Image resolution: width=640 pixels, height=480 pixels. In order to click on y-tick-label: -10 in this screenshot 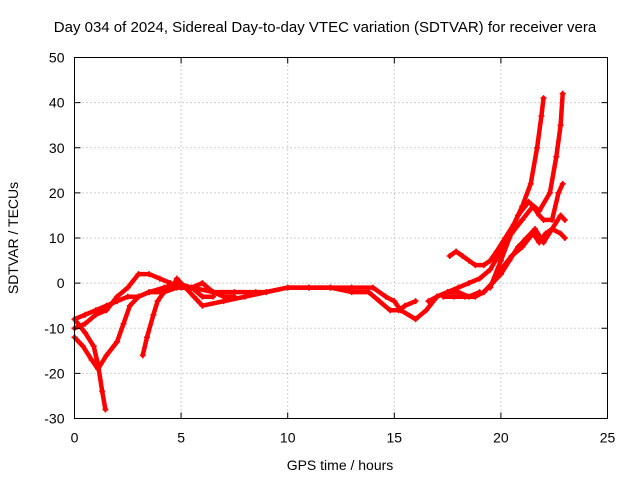, I will do `click(54, 328)`.